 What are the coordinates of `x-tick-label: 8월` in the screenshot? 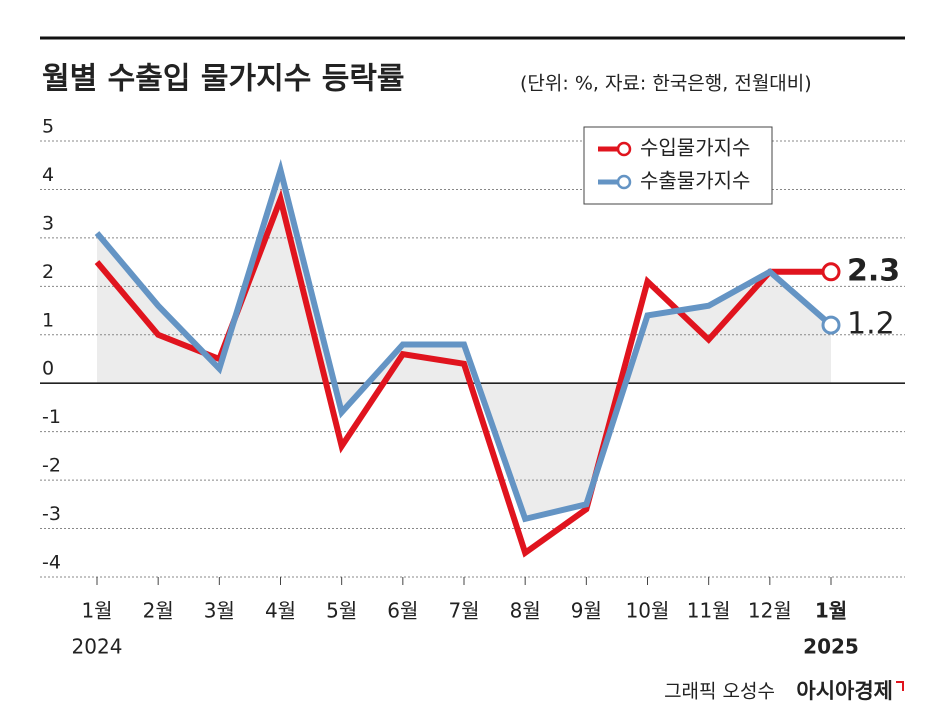 It's located at (525, 611).